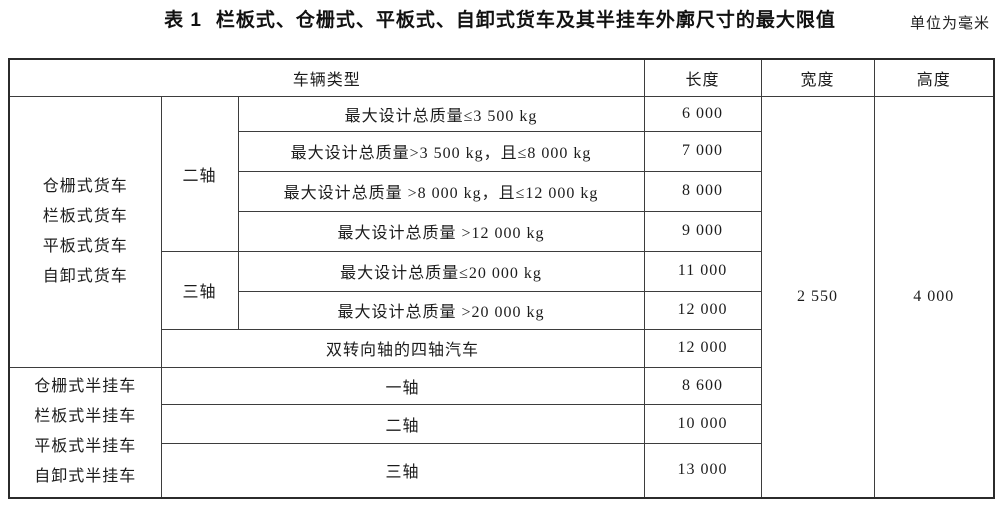 This screenshot has height=506, width=1000. What do you see at coordinates (85, 186) in the screenshot?
I see `truck-type-line: 仓栅式货车` at bounding box center [85, 186].